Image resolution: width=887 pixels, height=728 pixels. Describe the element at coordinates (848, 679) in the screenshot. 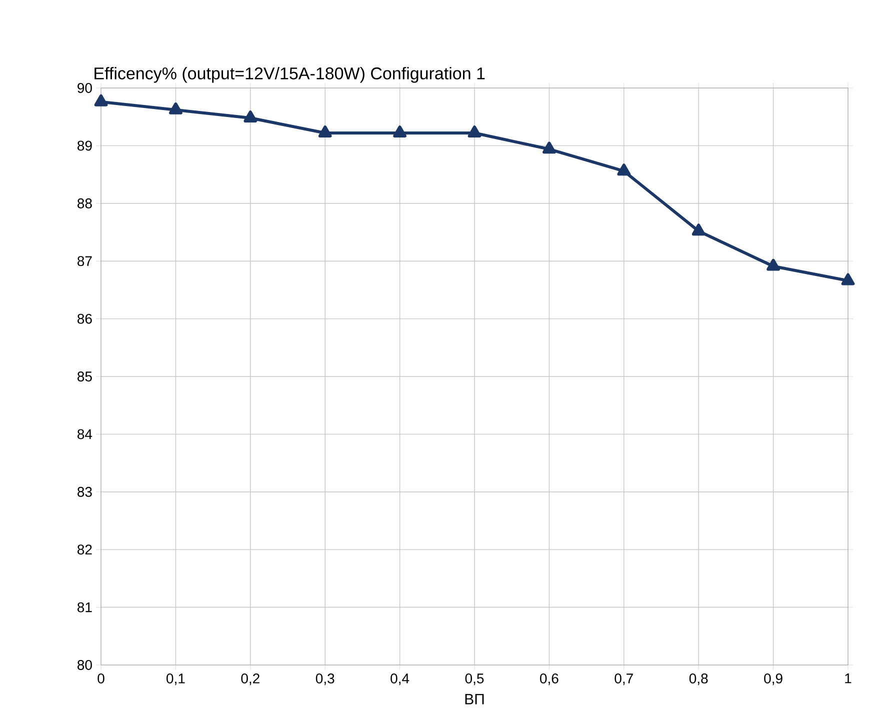

I see `x-tick-label: 1` at that location.